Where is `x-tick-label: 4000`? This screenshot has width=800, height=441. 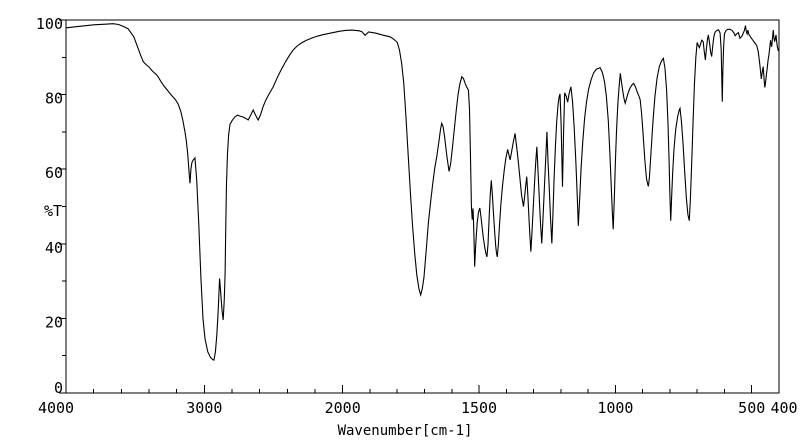 x-tick-label: 4000 is located at coordinates (56, 408).